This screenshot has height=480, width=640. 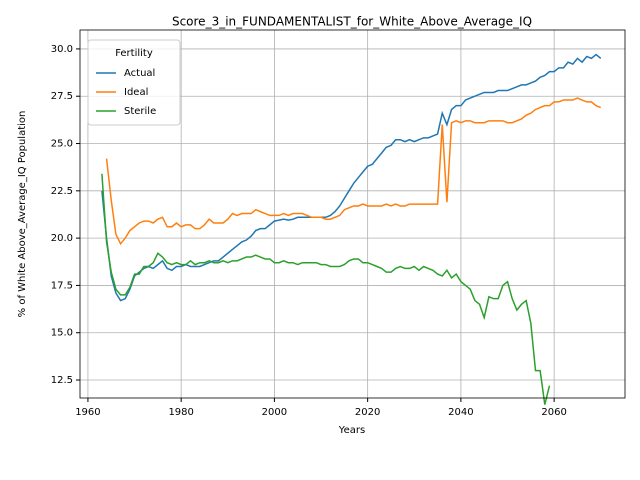 I want to click on x-tick-label: 2020, so click(x=367, y=412).